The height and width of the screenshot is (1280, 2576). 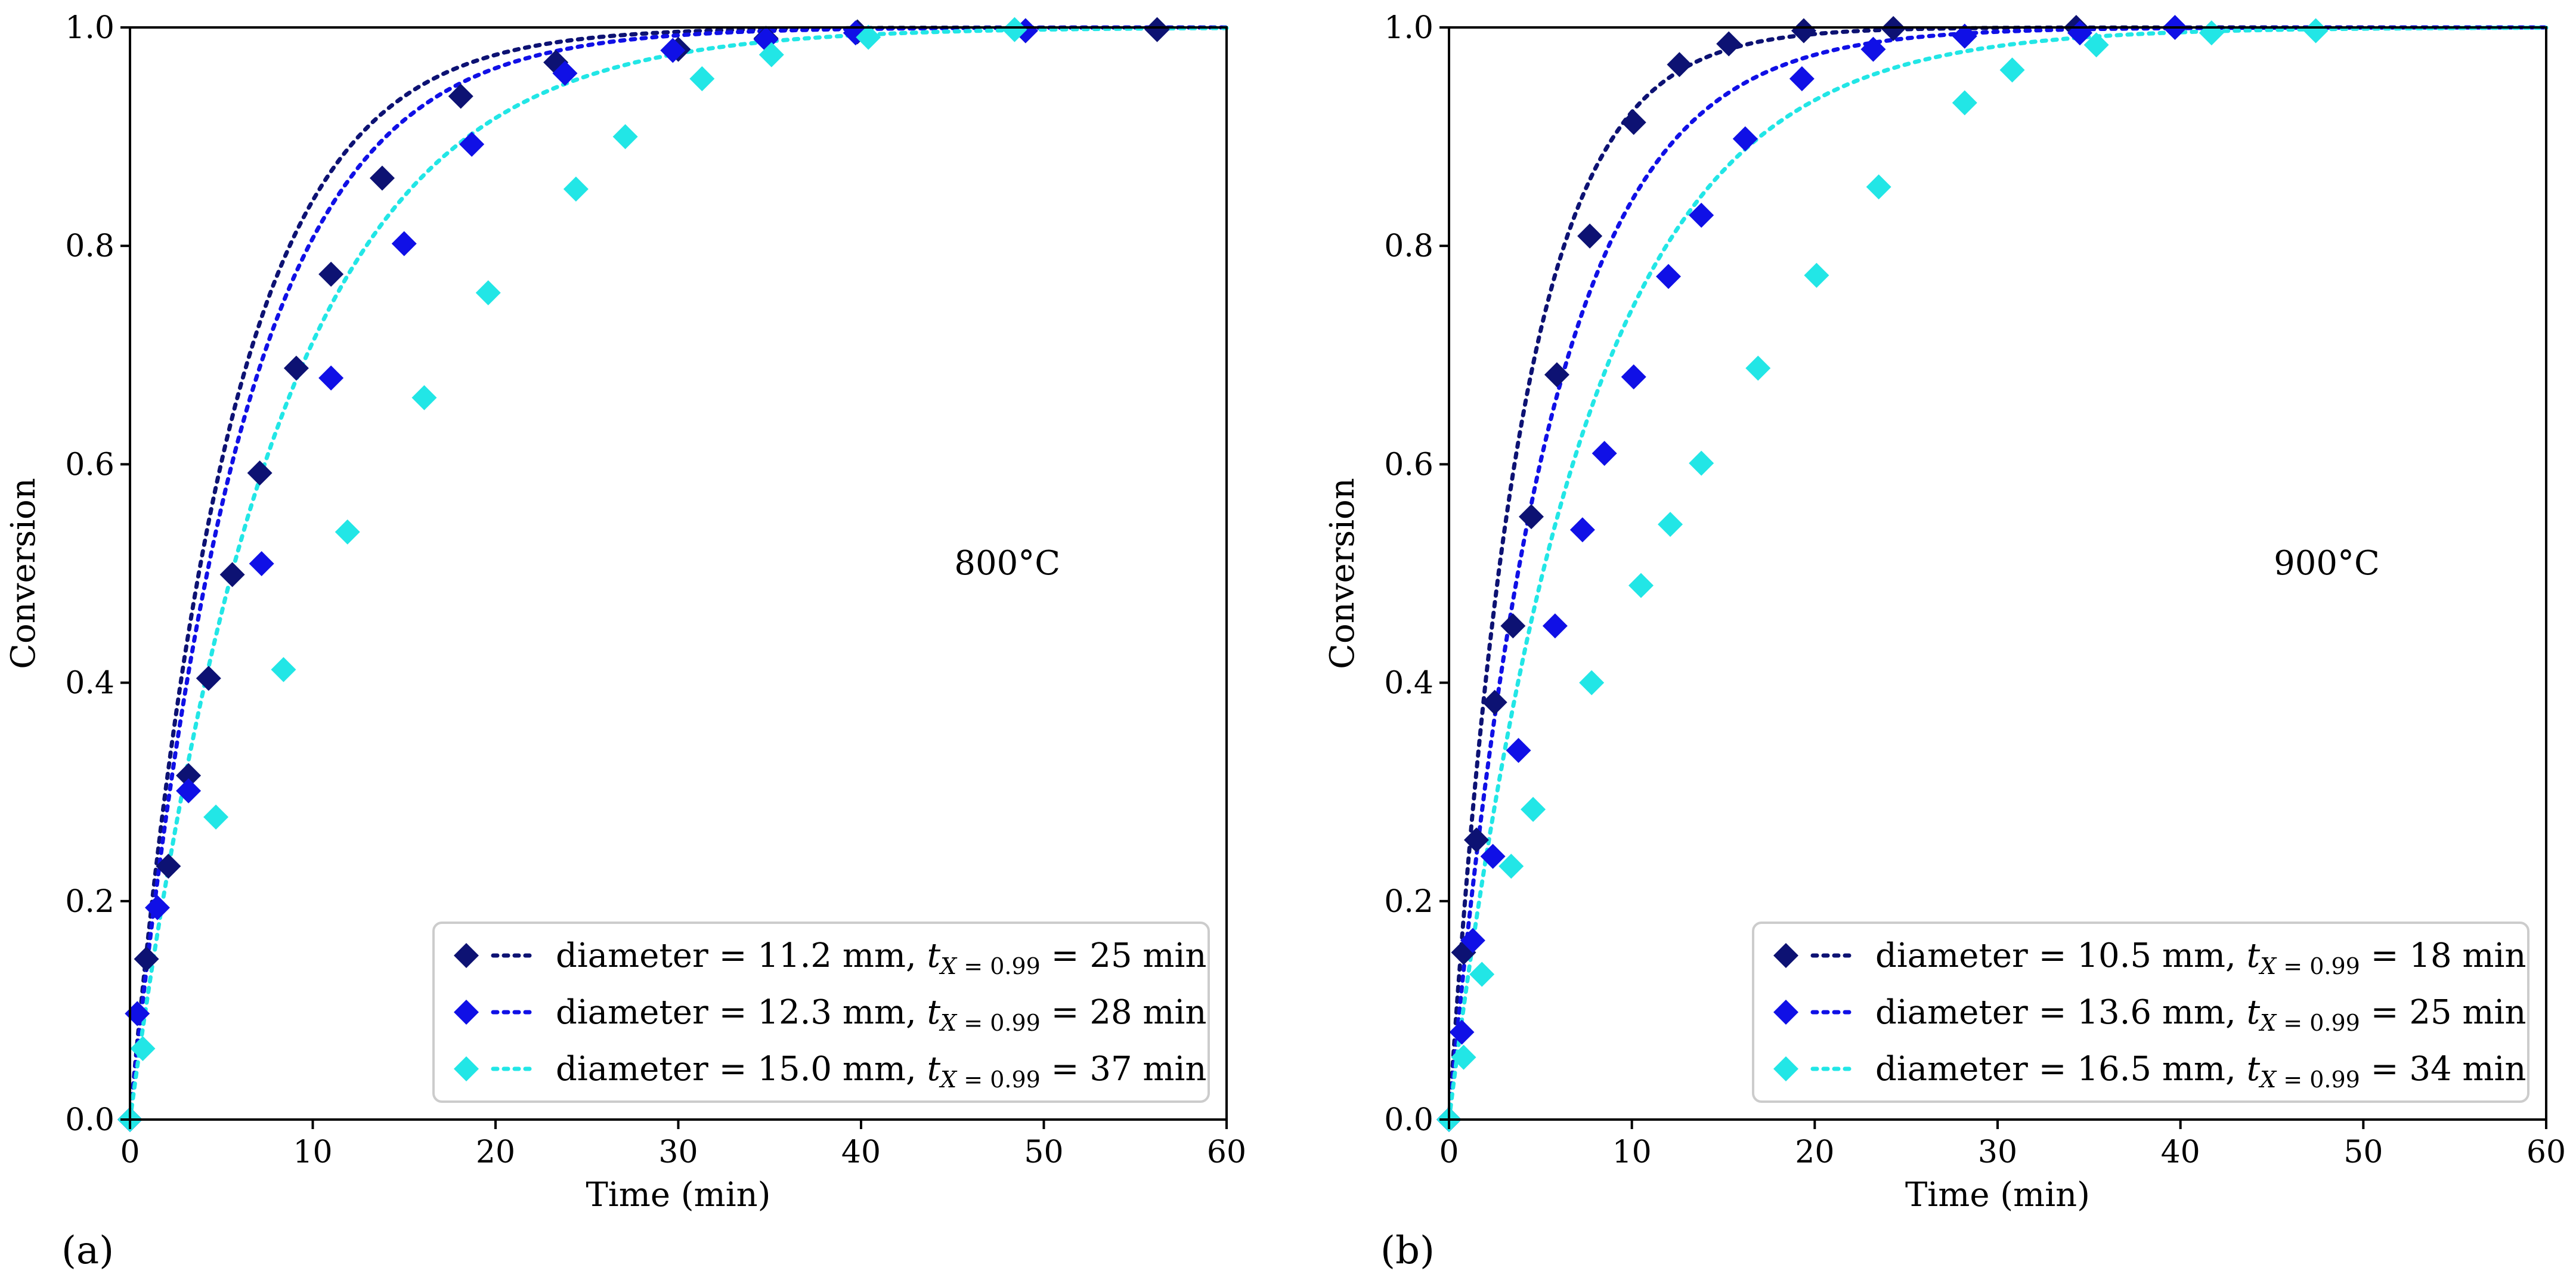 I want to click on legend-item-2: diameter = 12.3 mm, tX = 0.99 = 28 min, so click(x=830, y=1014).